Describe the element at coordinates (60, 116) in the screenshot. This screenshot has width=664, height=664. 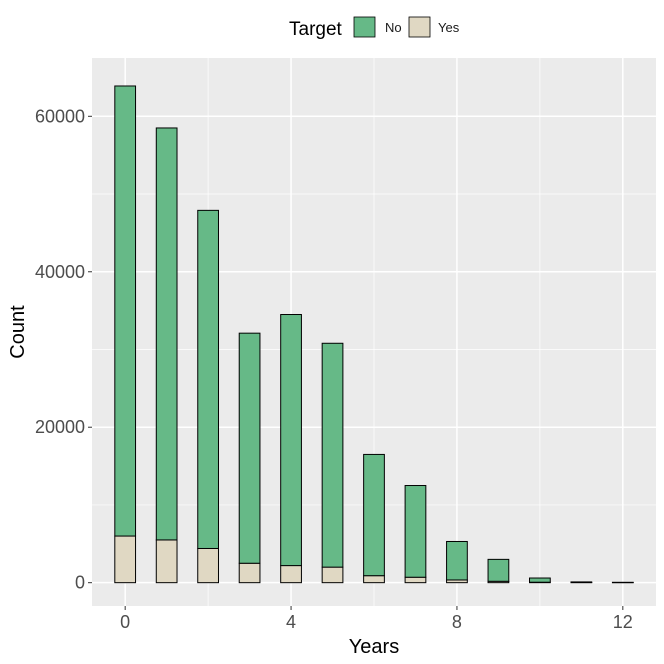
I see `y-tick-label: 60000` at that location.